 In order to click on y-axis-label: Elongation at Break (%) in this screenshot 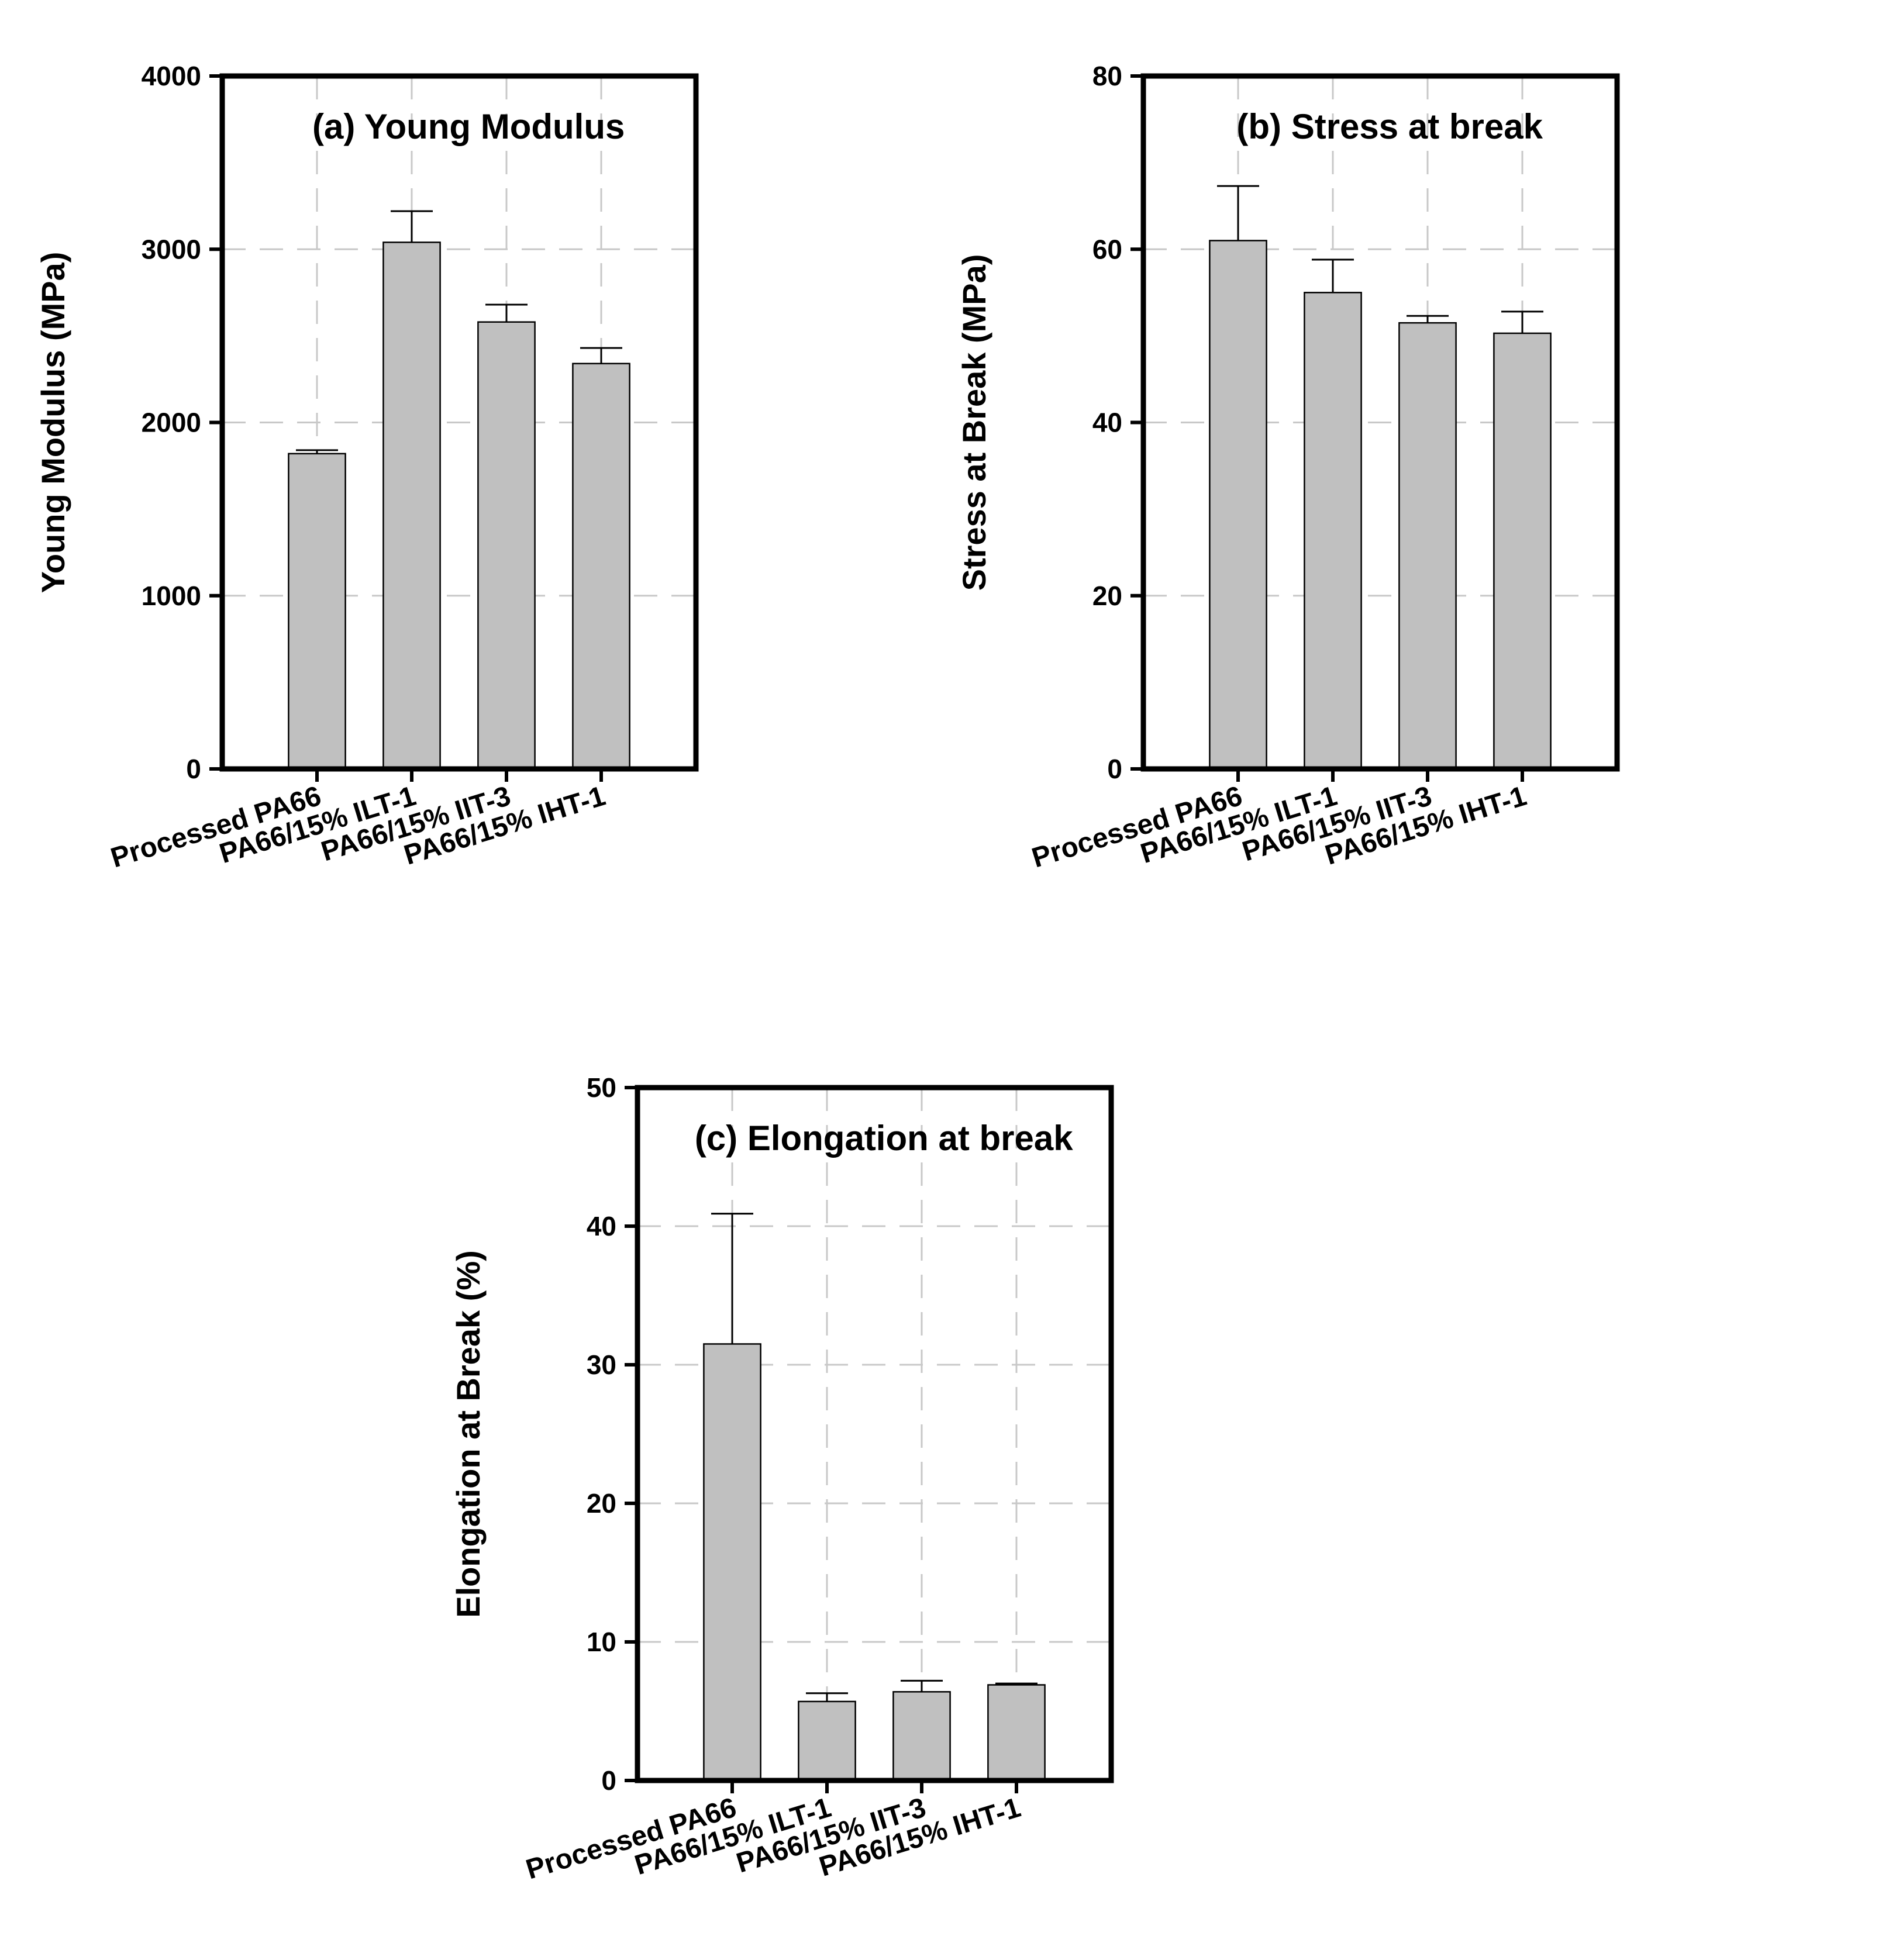, I will do `click(468, 1434)`.